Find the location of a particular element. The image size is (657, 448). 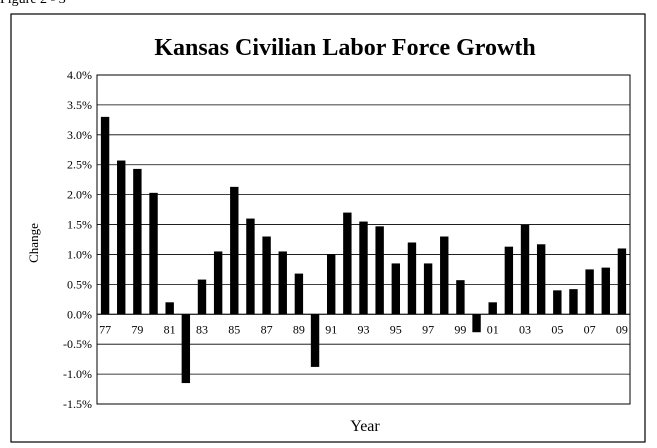

x-tick-label: 01 is located at coordinates (493, 329).